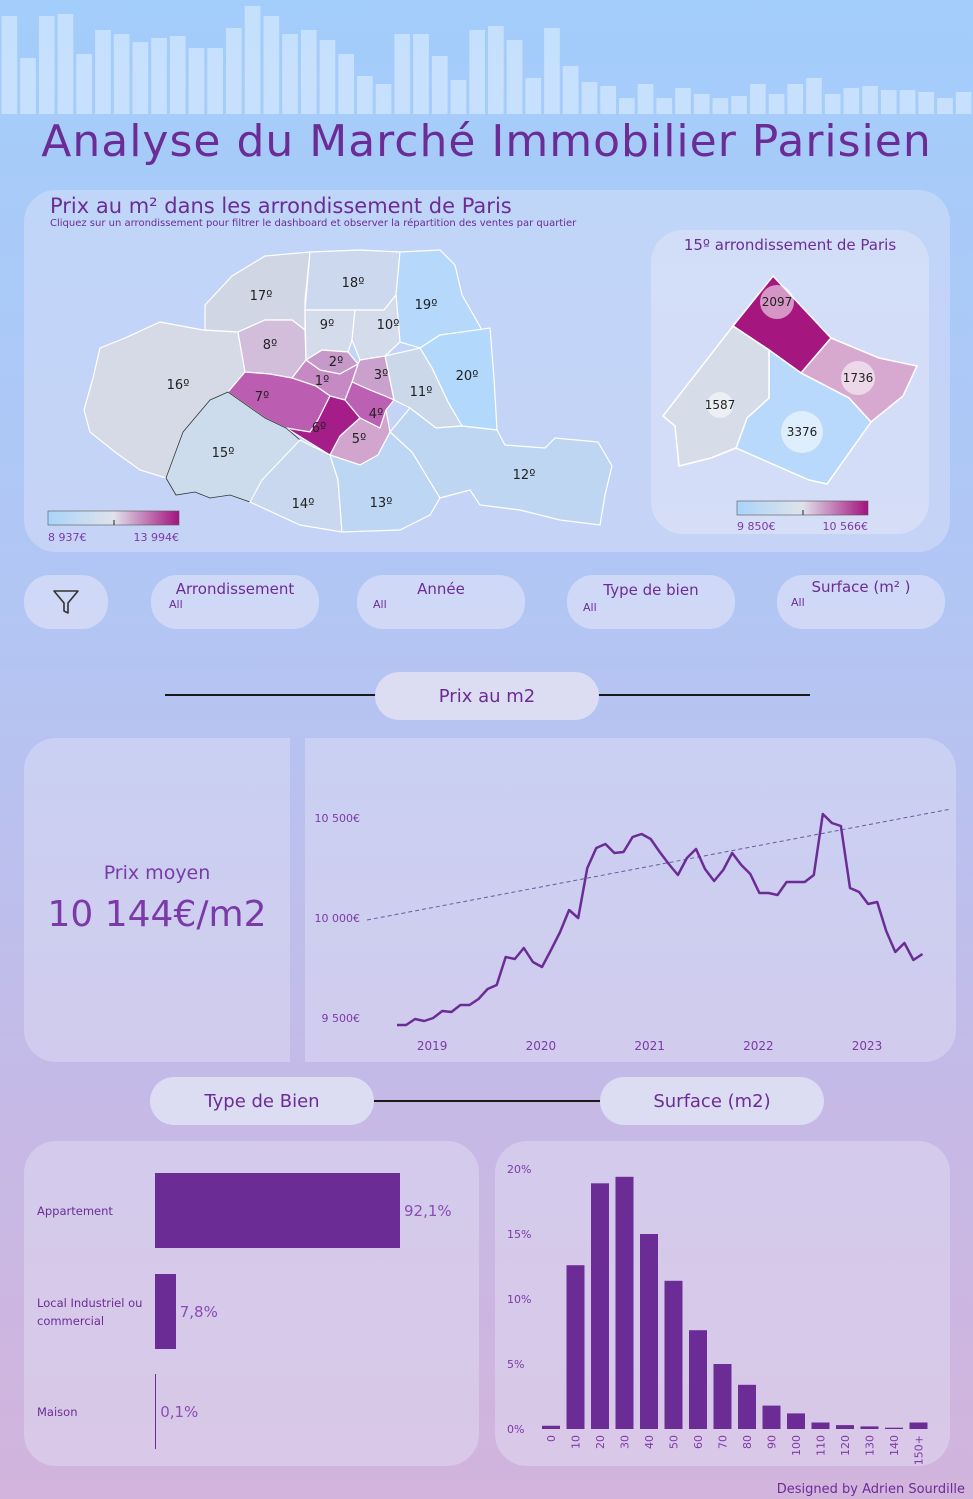 This screenshot has width=973, height=1499. I want to click on page-title: Analyse du Marché Immobilier Parisien, so click(486, 141).